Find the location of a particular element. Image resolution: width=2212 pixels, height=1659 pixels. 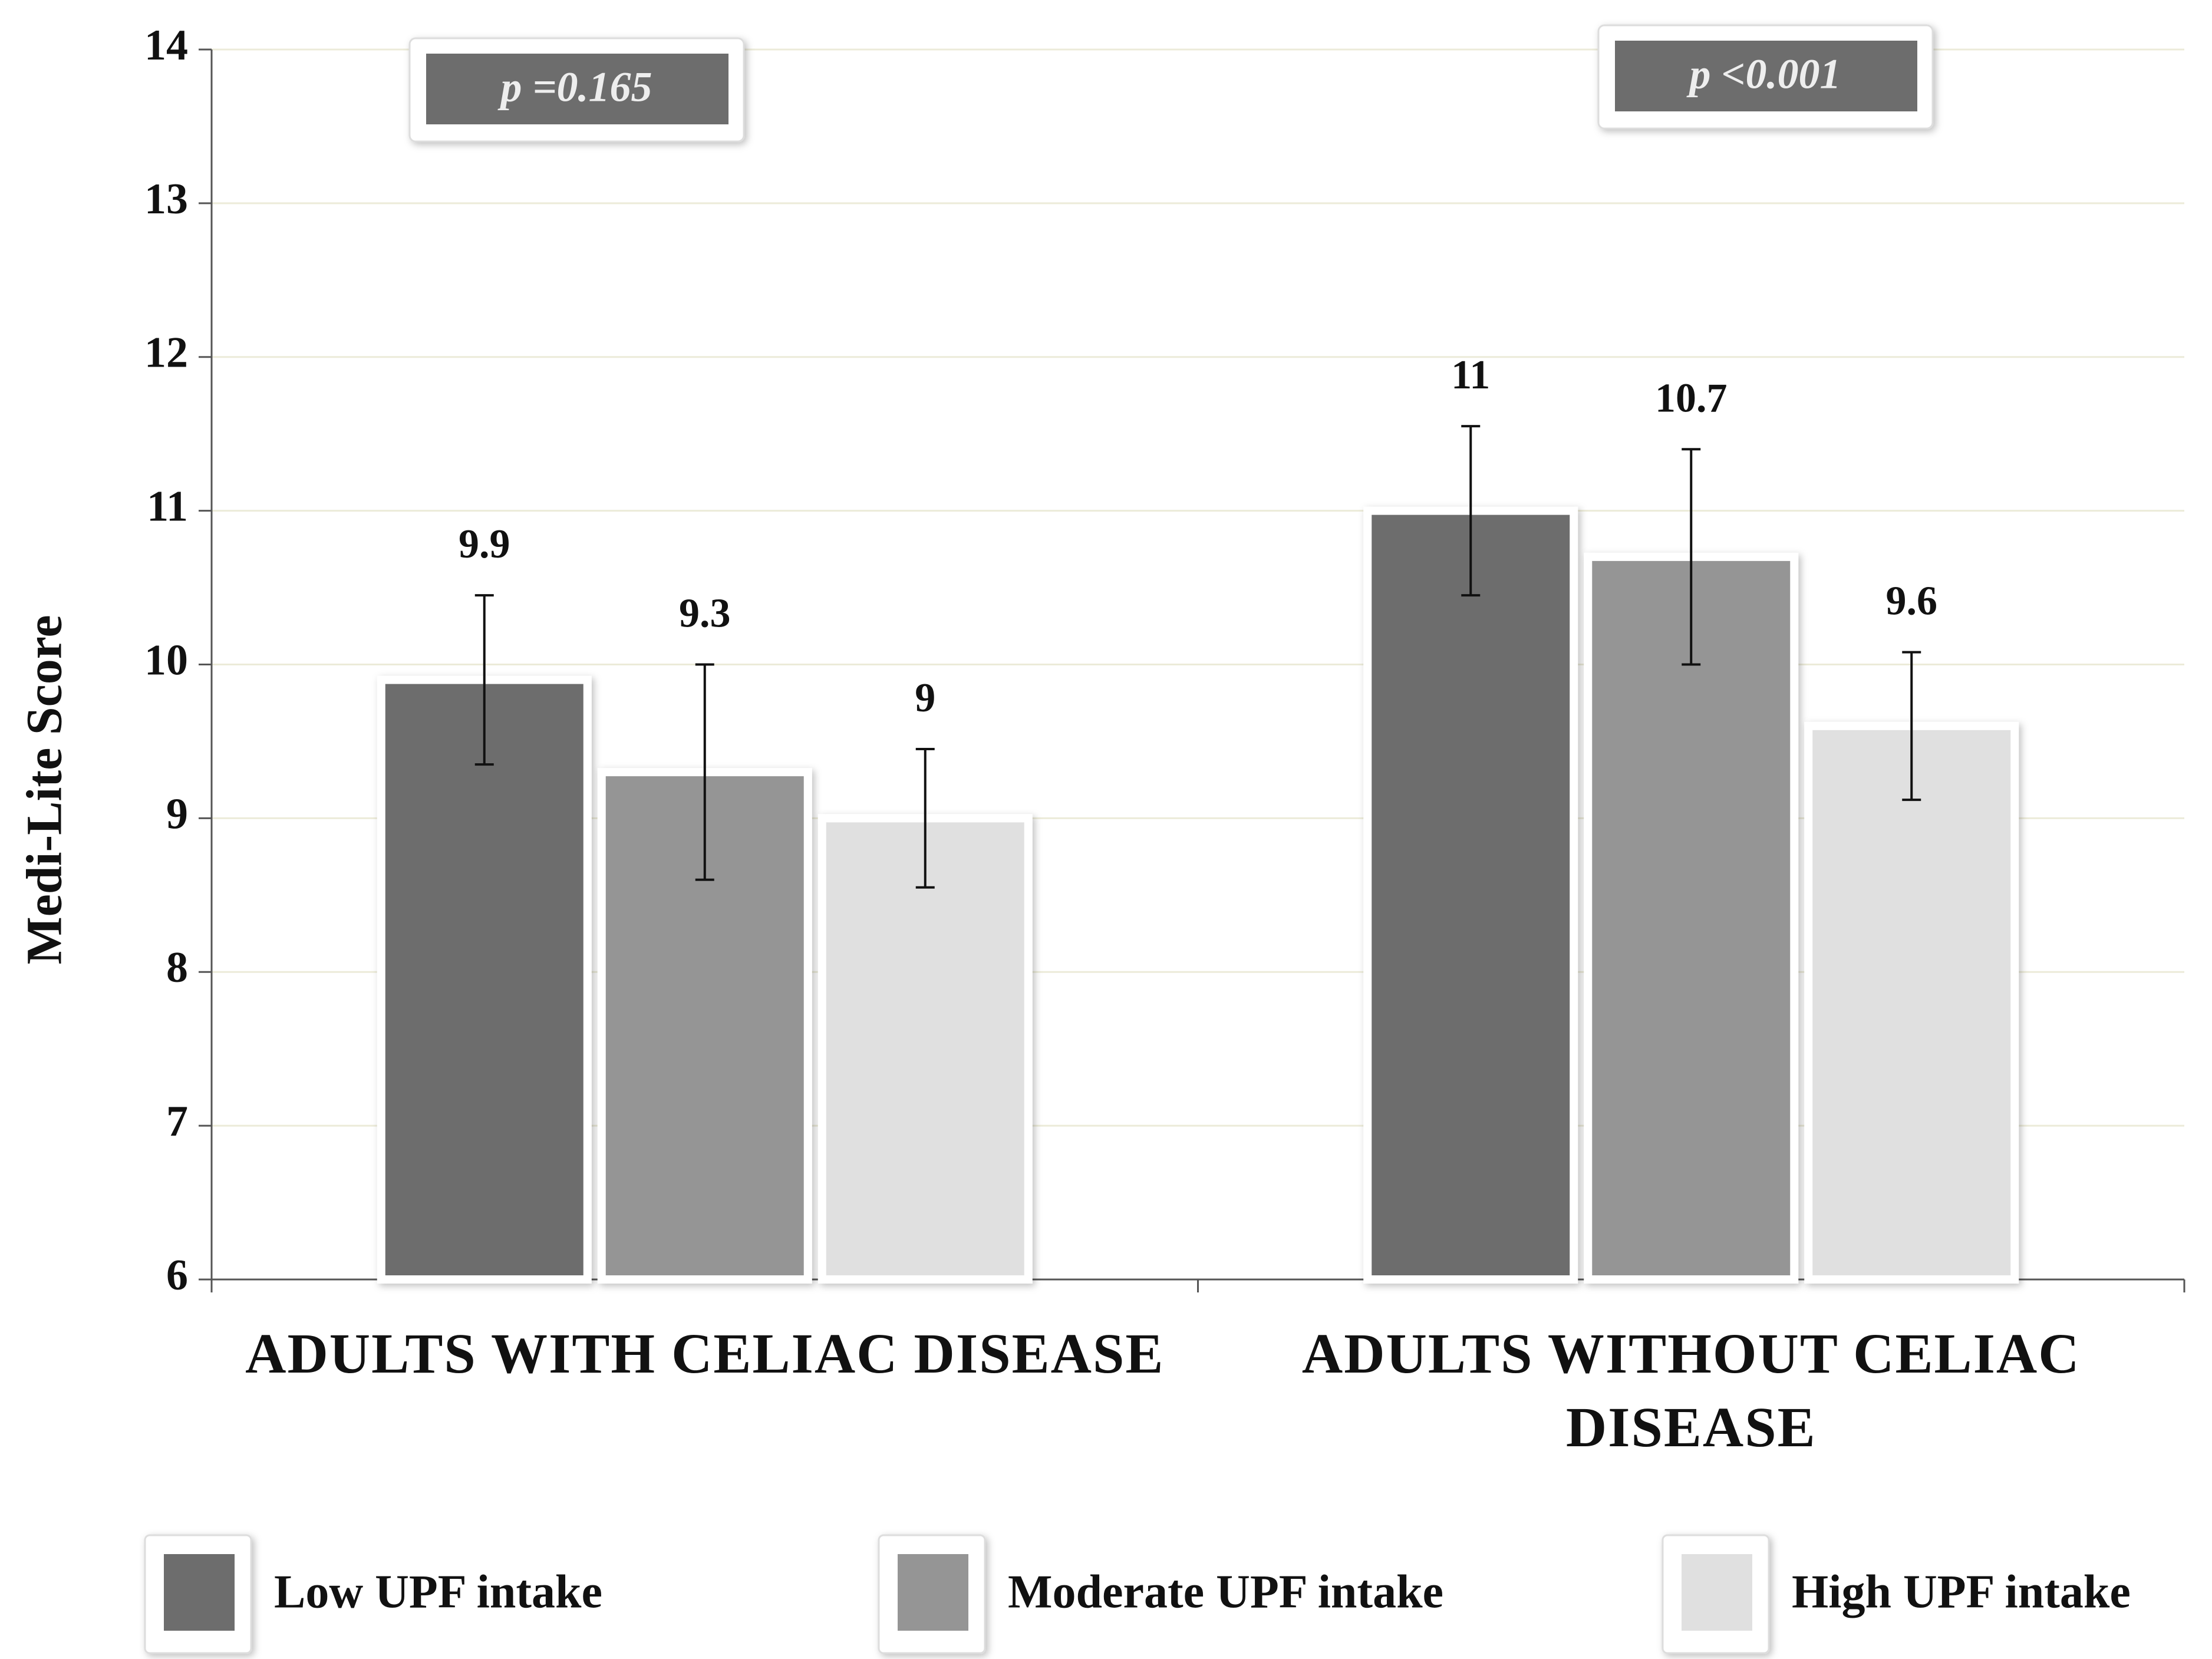

value-label: 9.9 is located at coordinates (484, 544).